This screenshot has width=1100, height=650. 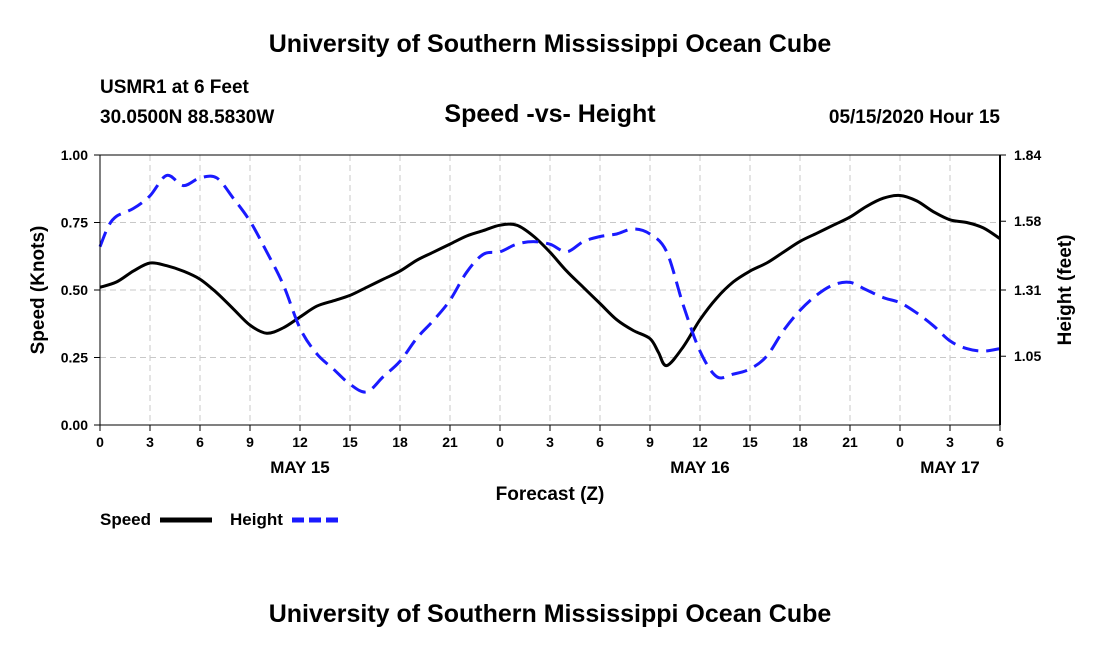 What do you see at coordinates (550, 494) in the screenshot?
I see `x-axis-label: Forecast (Z)` at bounding box center [550, 494].